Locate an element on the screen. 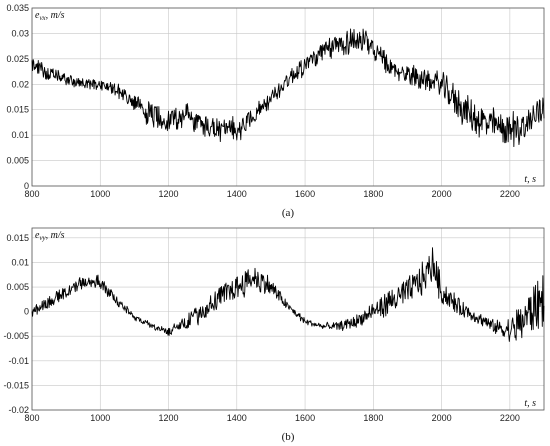  y-tick-label: 0.025 is located at coordinates (17, 59).